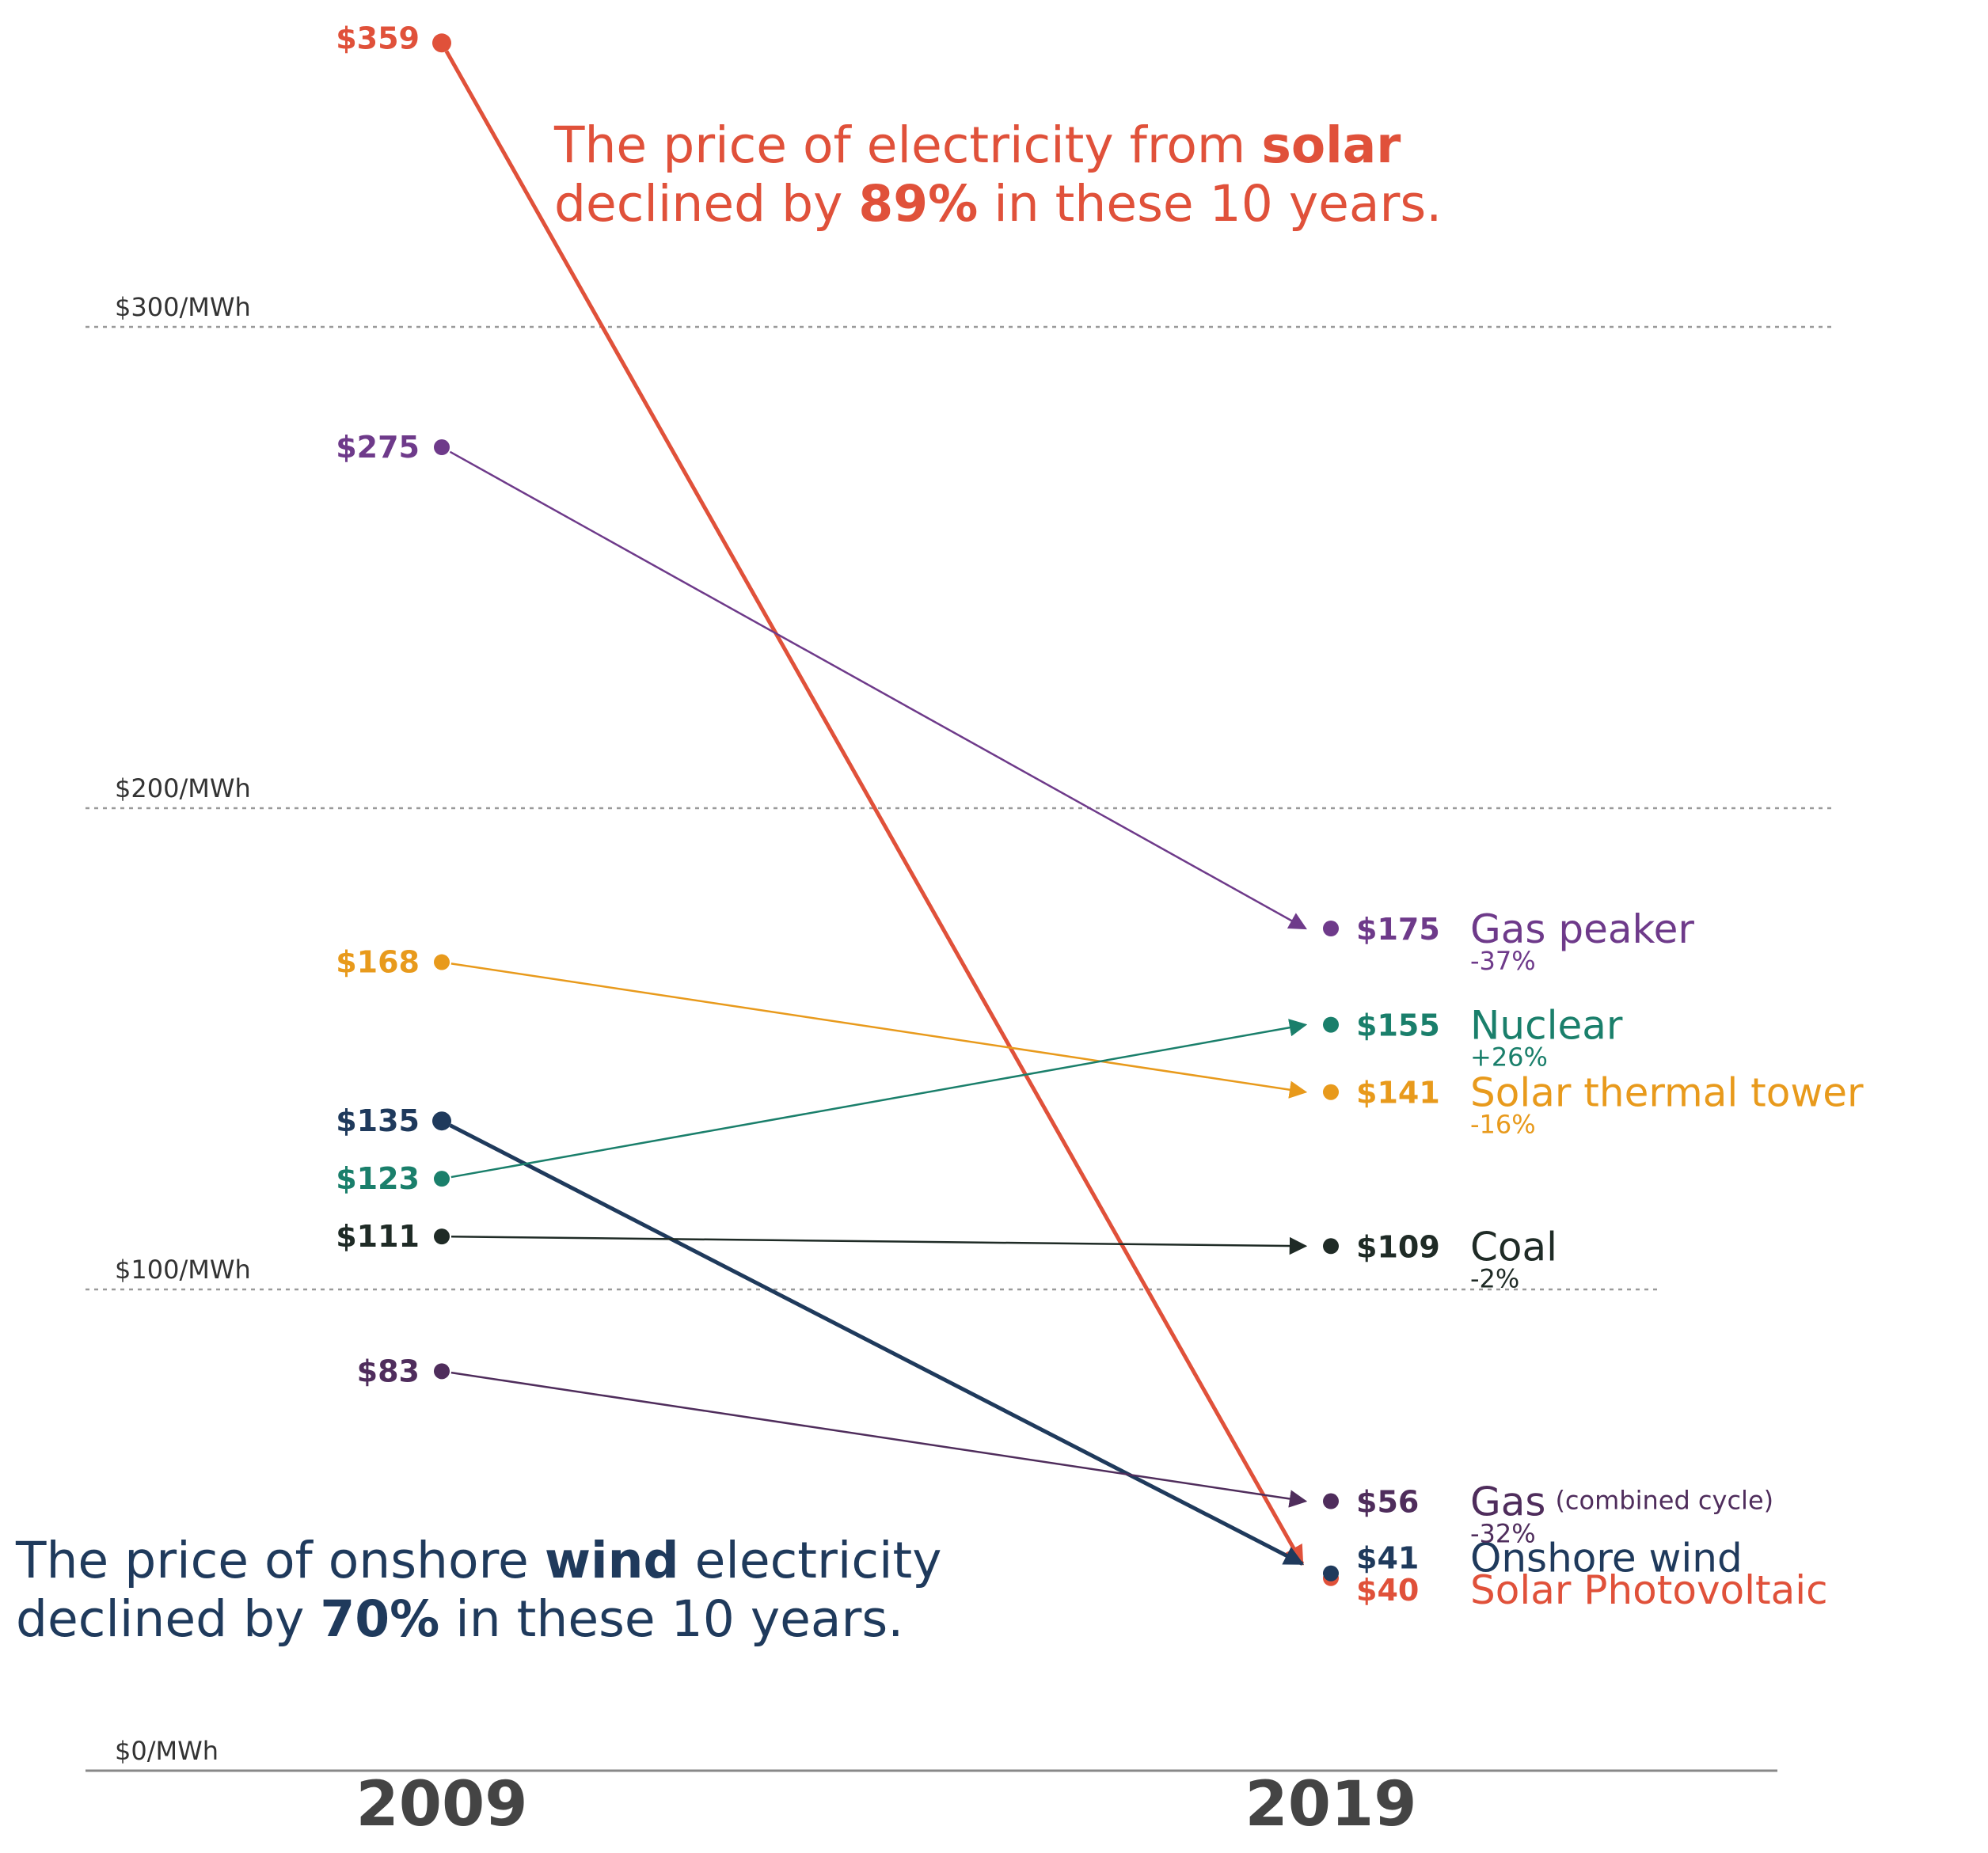 This screenshot has height=1853, width=1988. Describe the element at coordinates (1503, 1125) in the screenshot. I see `series-change-solar-thermal: -16%` at that location.